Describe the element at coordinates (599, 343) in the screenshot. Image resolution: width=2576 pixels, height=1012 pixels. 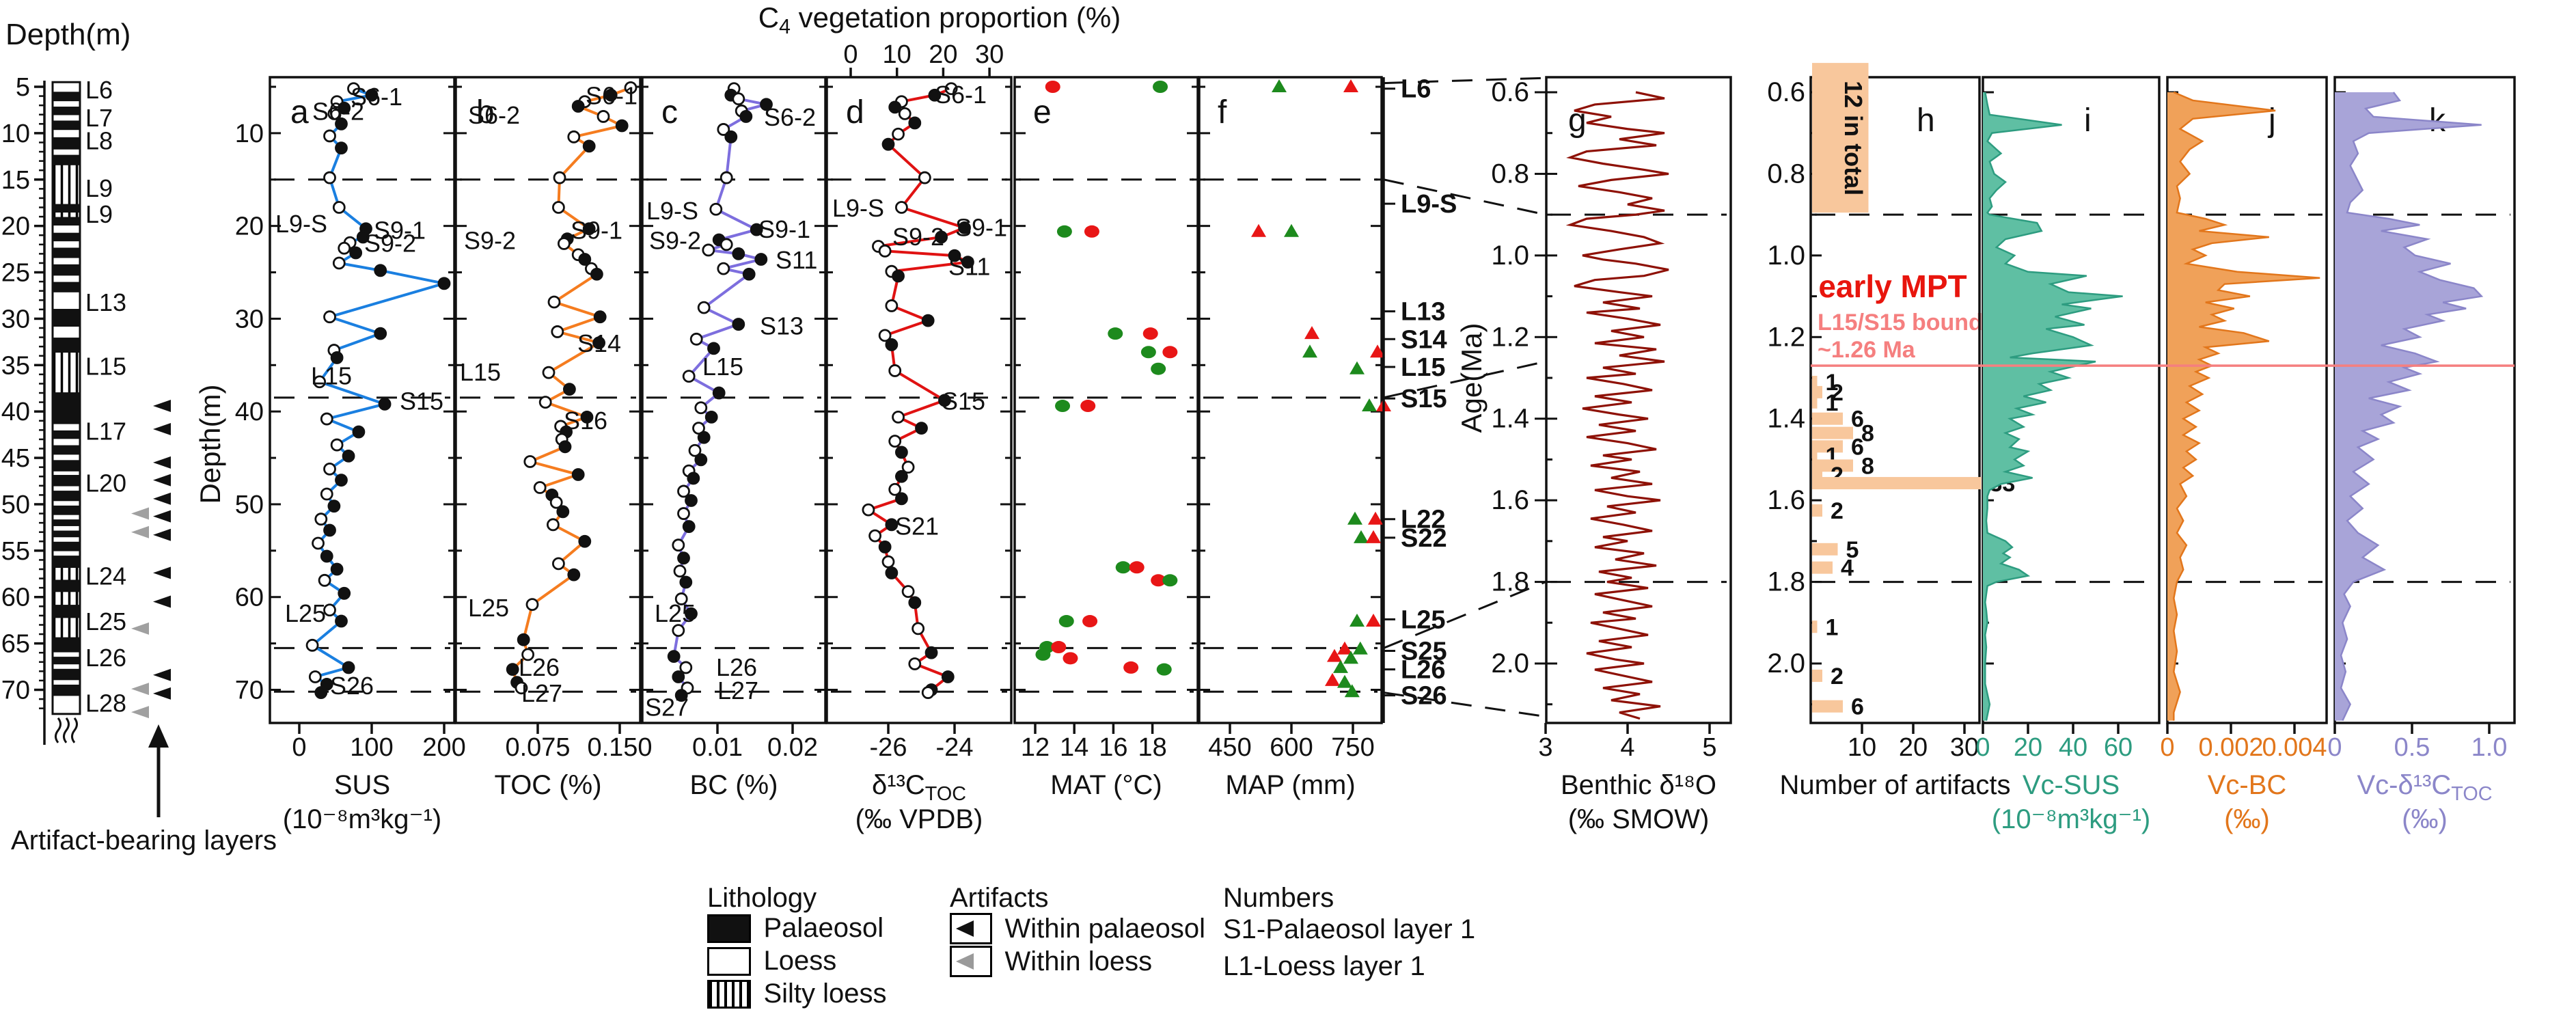
I see `panel-b-annotation: S14` at that location.